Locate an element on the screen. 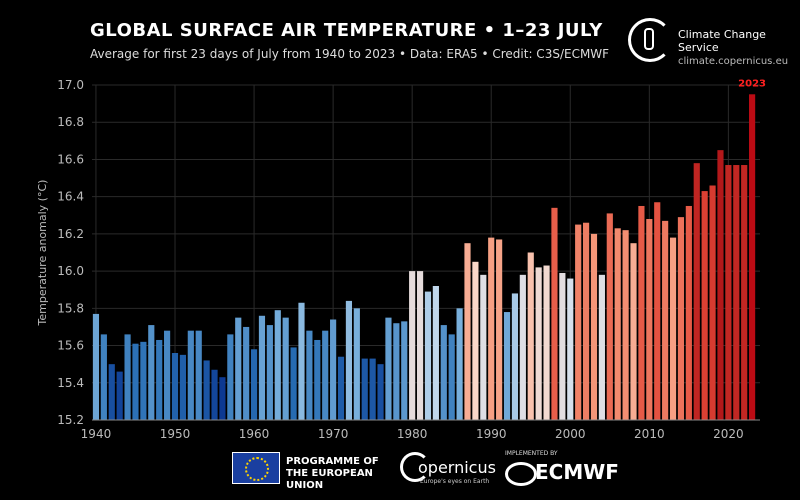 The width and height of the screenshot is (800, 500). bar-2005 is located at coordinates (609, 316).